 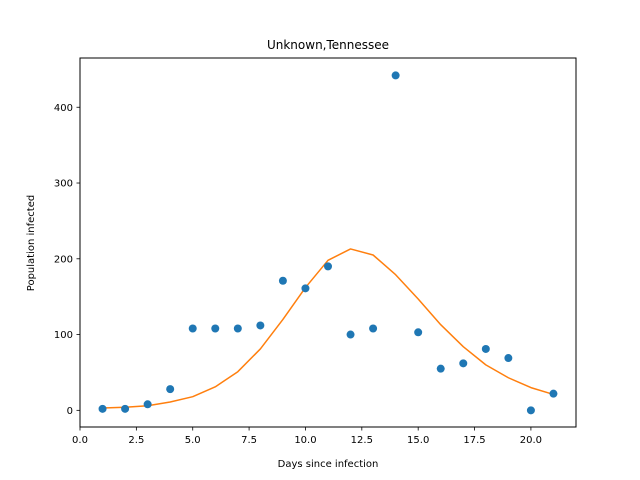 What do you see at coordinates (193, 440) in the screenshot?
I see `x-tick-label: 5.0` at bounding box center [193, 440].